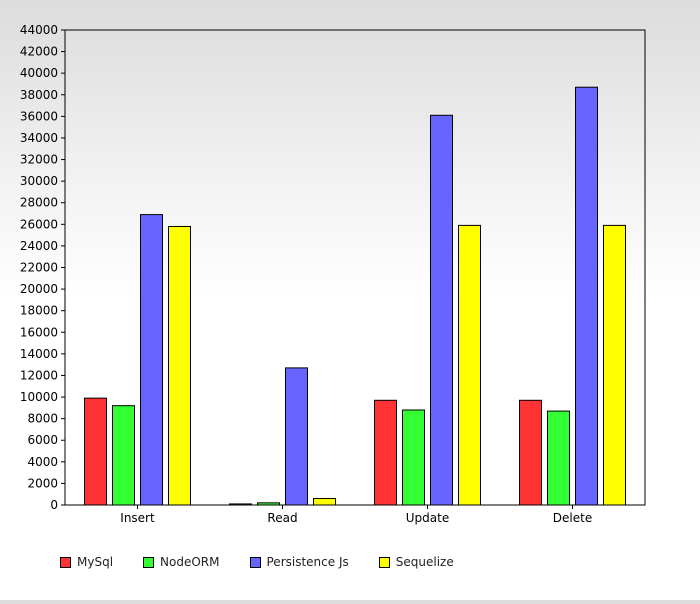 The image size is (700, 604). What do you see at coordinates (240, 504) in the screenshot?
I see `bar-mysql-read` at bounding box center [240, 504].